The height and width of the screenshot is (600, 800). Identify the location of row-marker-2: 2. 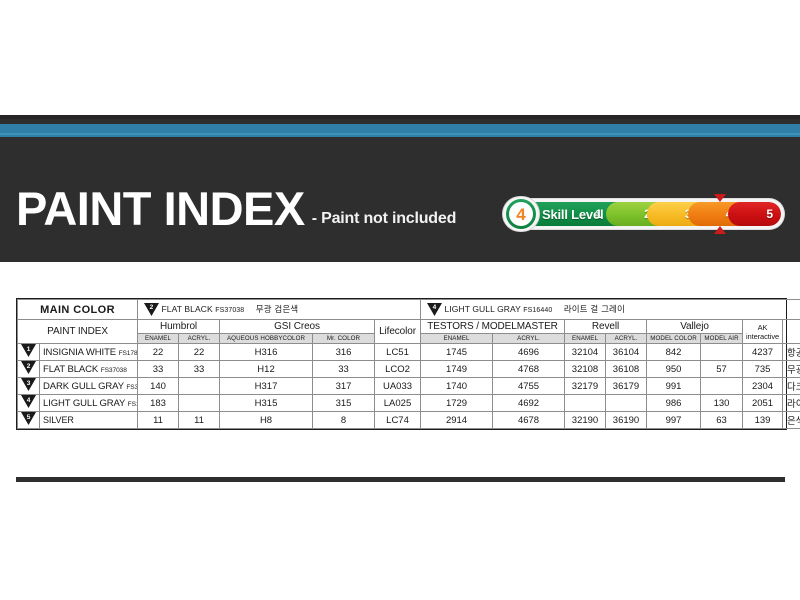
(28, 369).